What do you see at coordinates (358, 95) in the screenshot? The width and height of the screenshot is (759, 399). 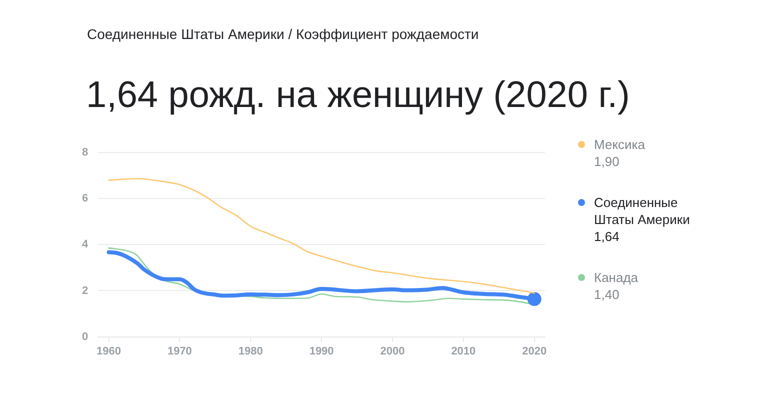 I see `chart-title: 1,64 рожд. на женщину (2020 г.)` at bounding box center [358, 95].